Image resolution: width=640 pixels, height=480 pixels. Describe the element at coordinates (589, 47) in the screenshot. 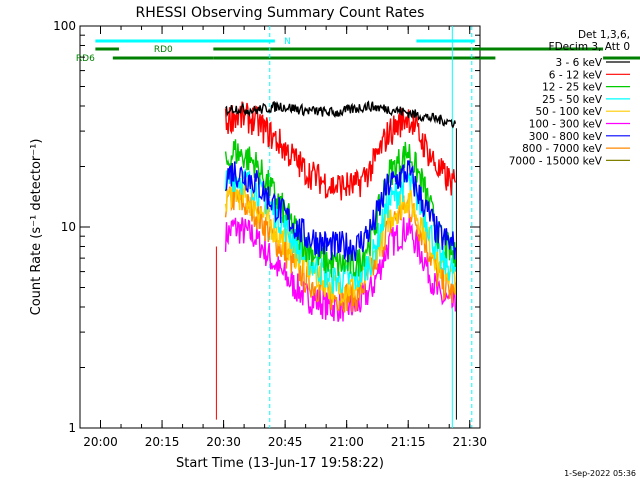

I see `legend-header: FDecim 3, Att 0` at that location.